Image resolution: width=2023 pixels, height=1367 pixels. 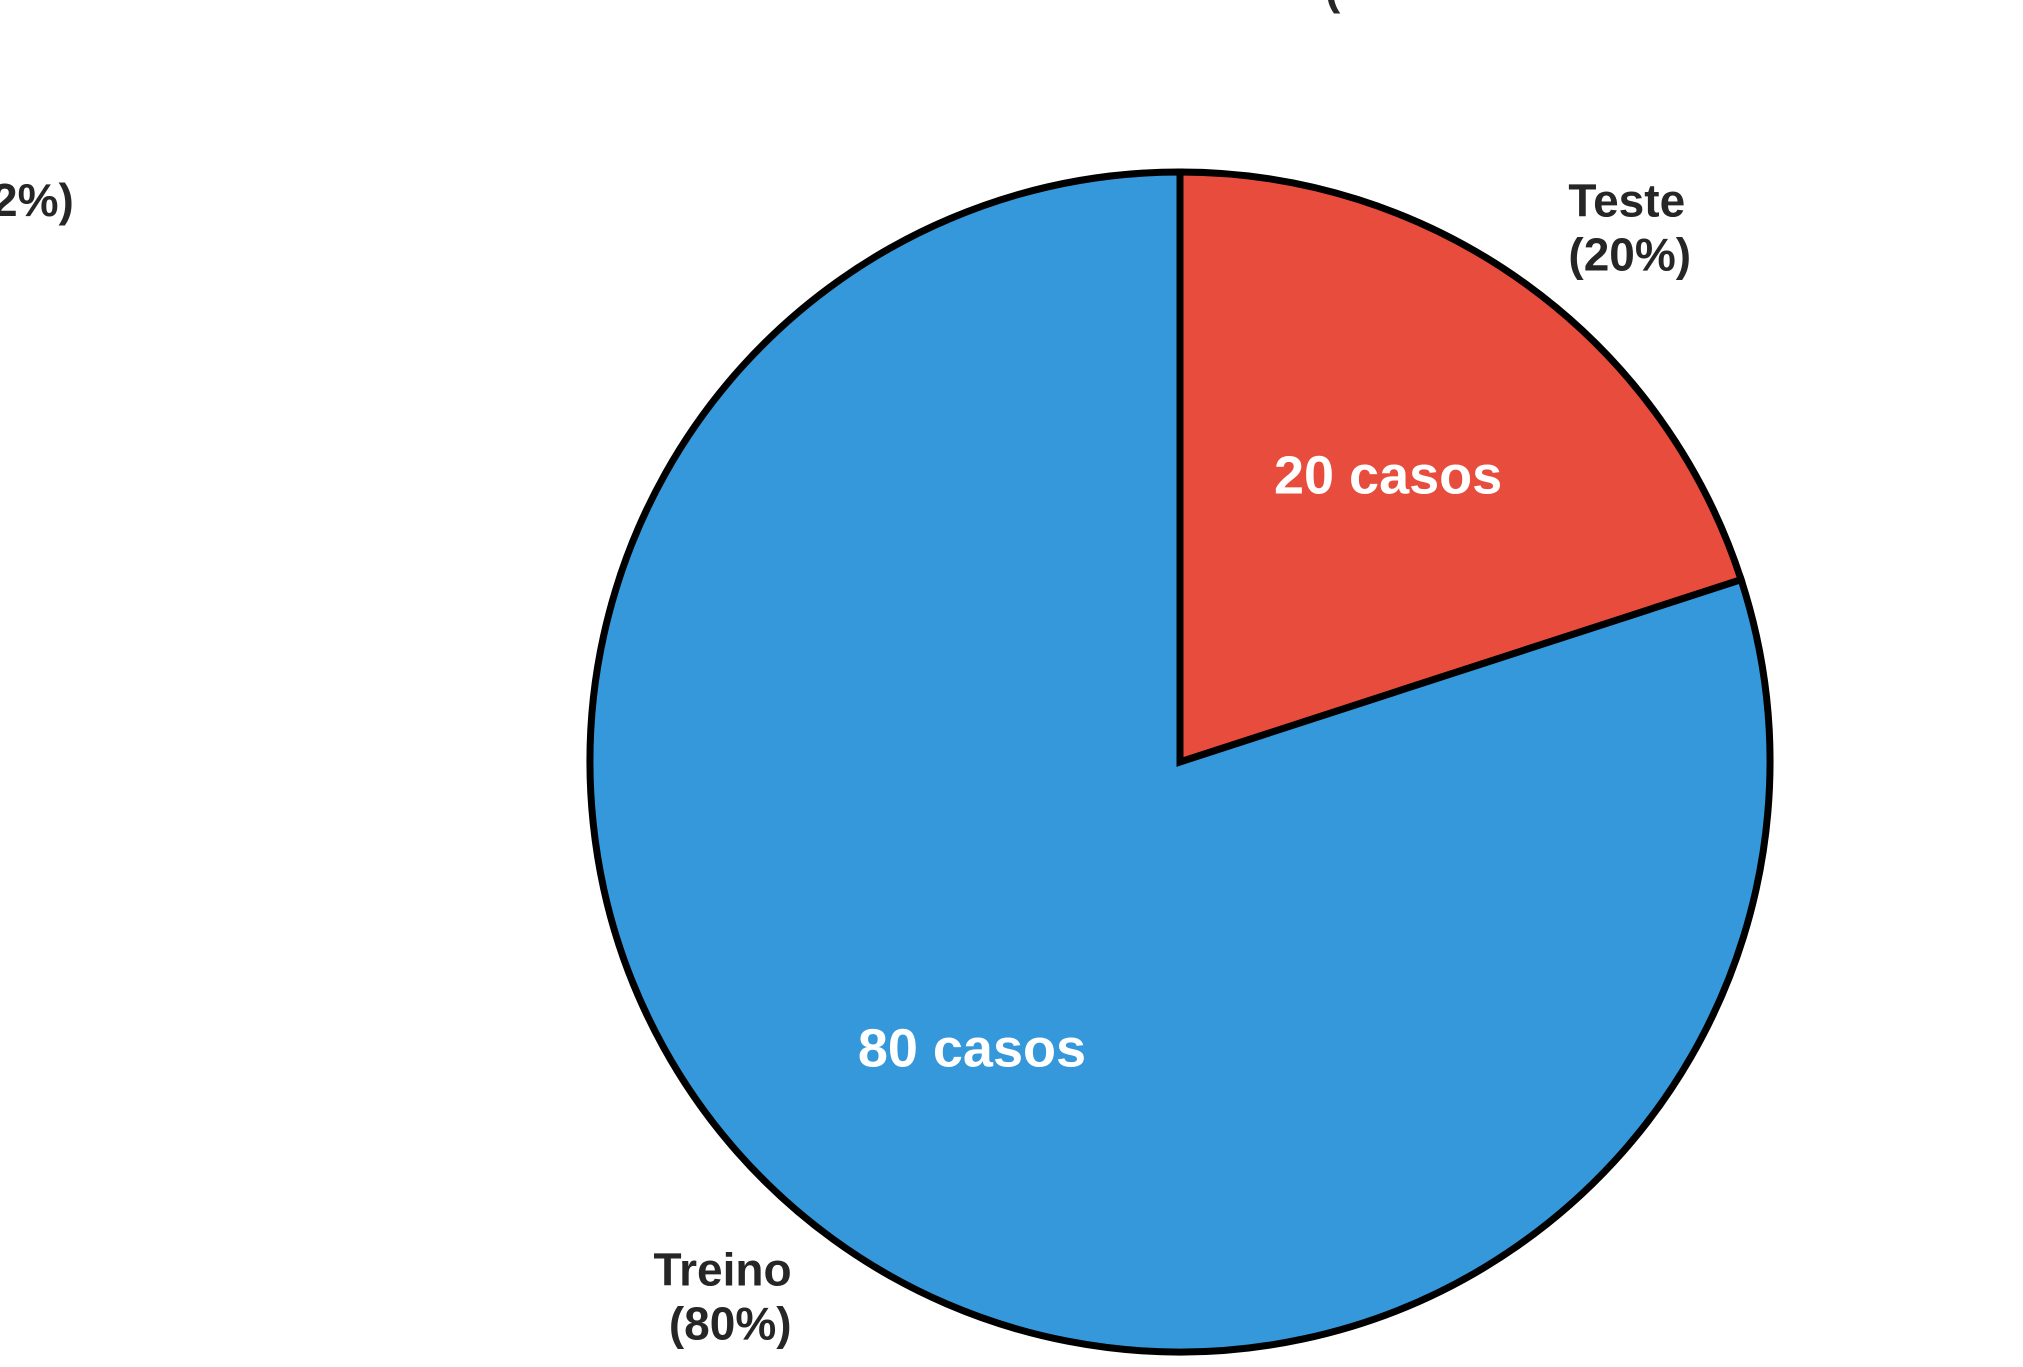 What do you see at coordinates (1626, 200) in the screenshot?
I see `slice-name: Teste` at bounding box center [1626, 200].